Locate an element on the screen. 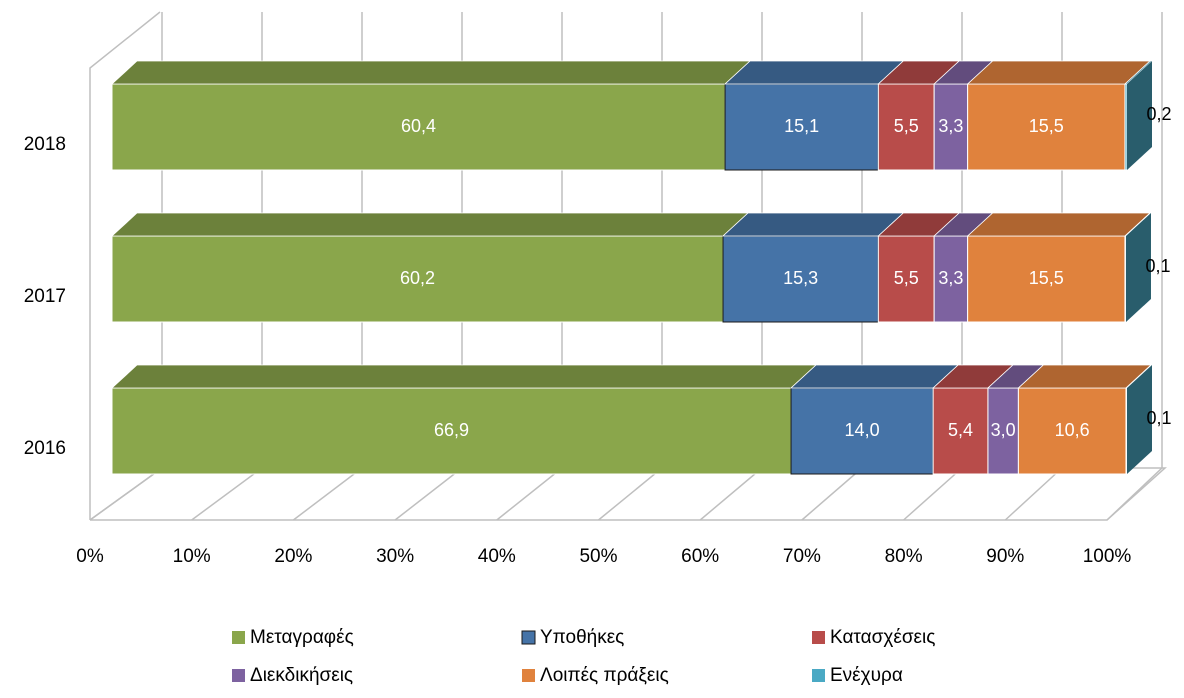  data-label: 15,3 is located at coordinates (800, 278).